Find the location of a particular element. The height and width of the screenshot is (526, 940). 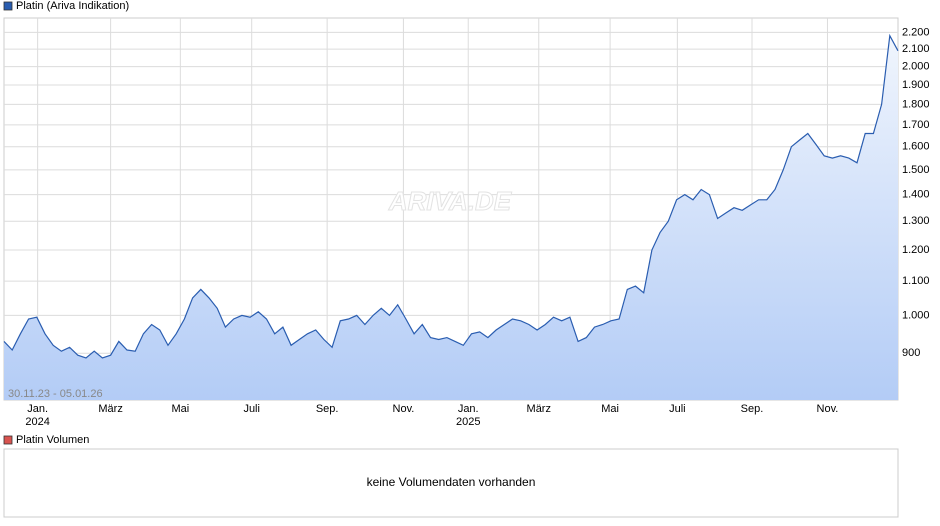

y-tick-label: 1.700 is located at coordinates (916, 125).